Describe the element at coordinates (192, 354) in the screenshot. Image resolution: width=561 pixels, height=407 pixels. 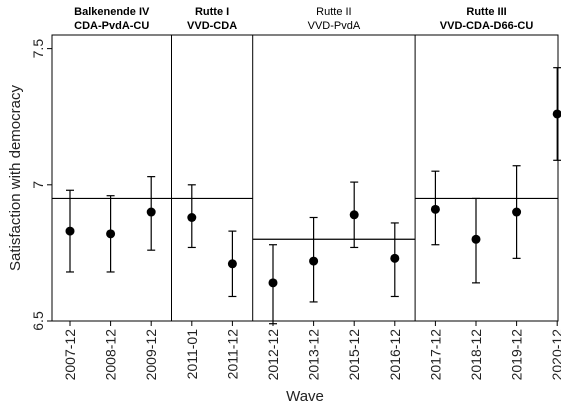
I see `x-tick-label: 2011-01` at that location.